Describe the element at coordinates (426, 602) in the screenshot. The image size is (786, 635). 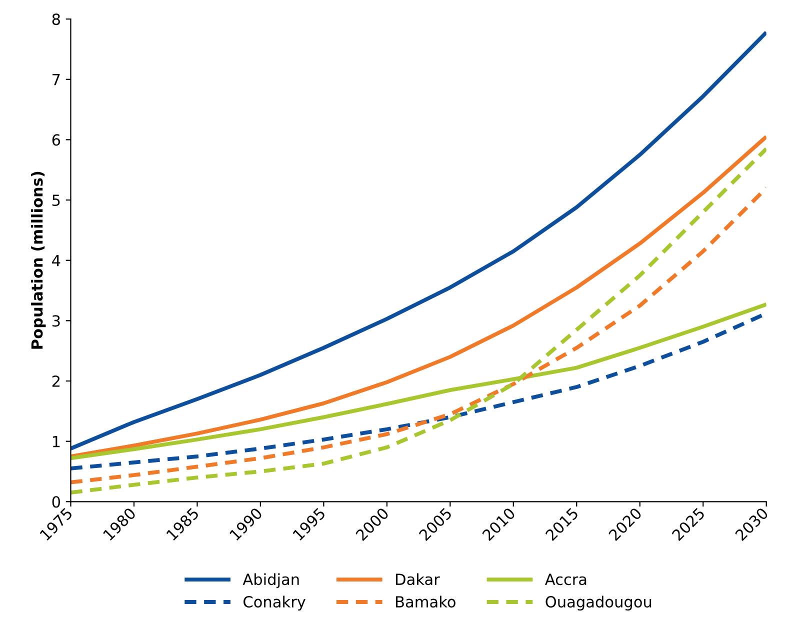
I see `legend-label: Bamako` at that location.